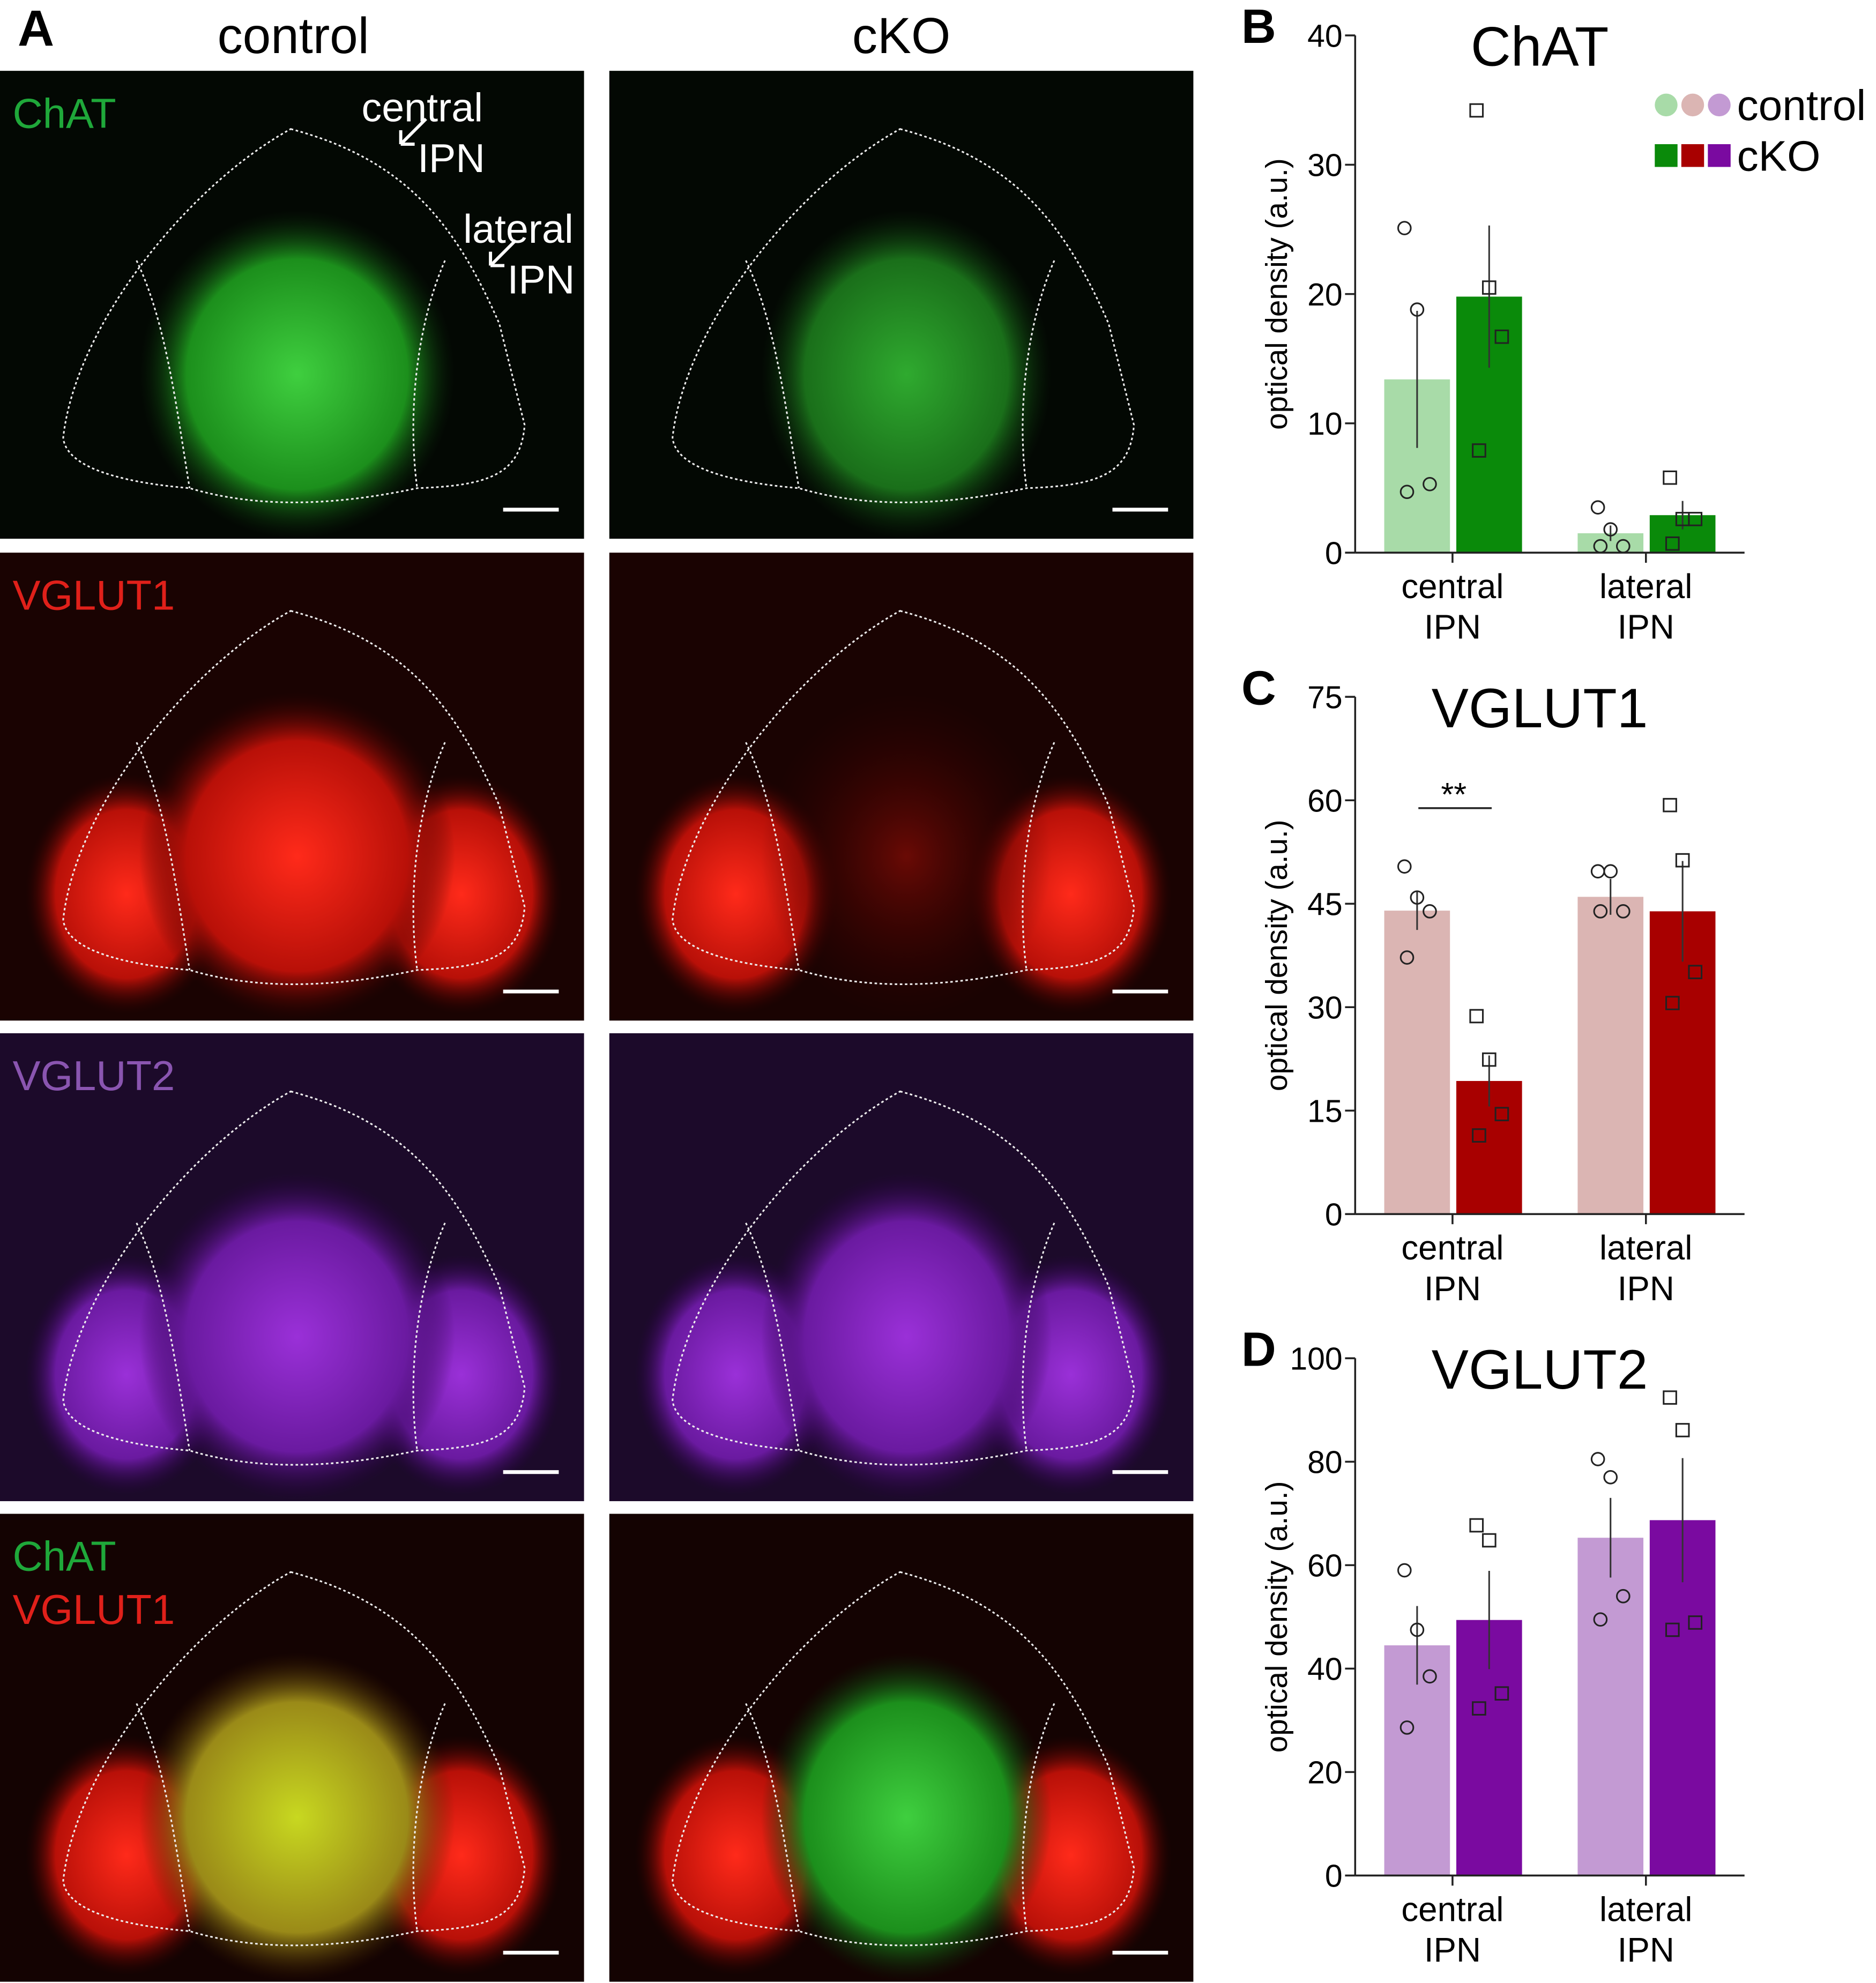 This screenshot has width=1876, height=1983. I want to click on micrograph, so click(902, 1267).